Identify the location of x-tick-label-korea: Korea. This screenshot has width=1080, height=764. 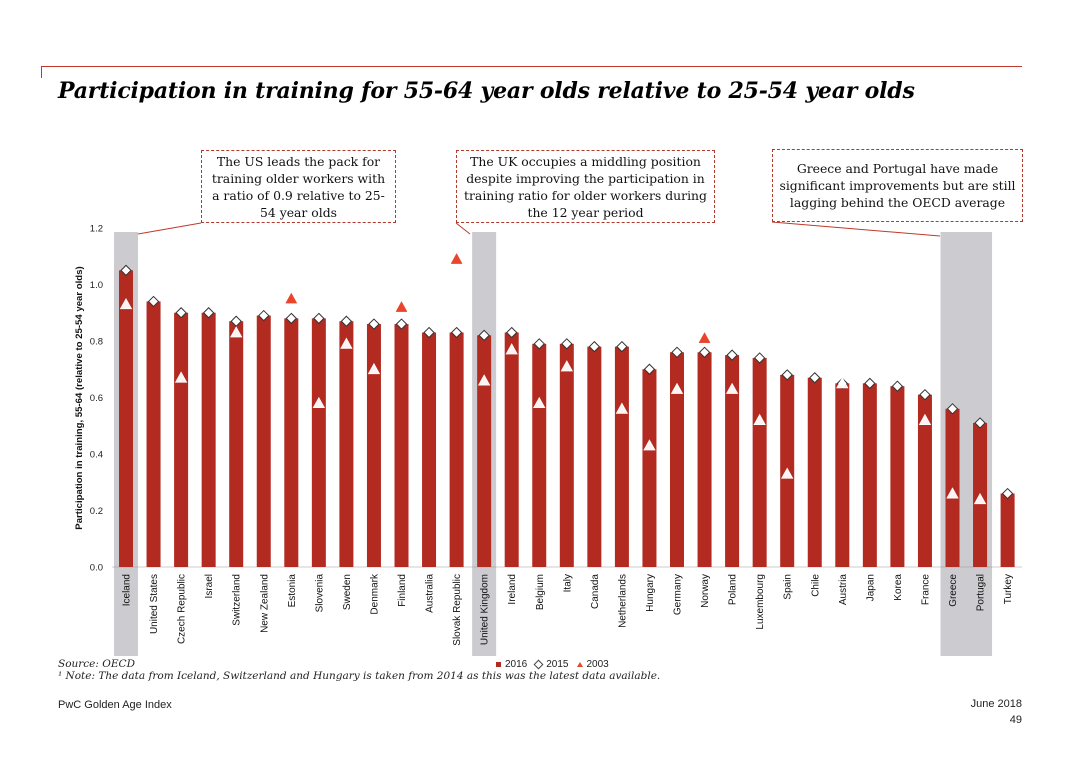
(898, 587).